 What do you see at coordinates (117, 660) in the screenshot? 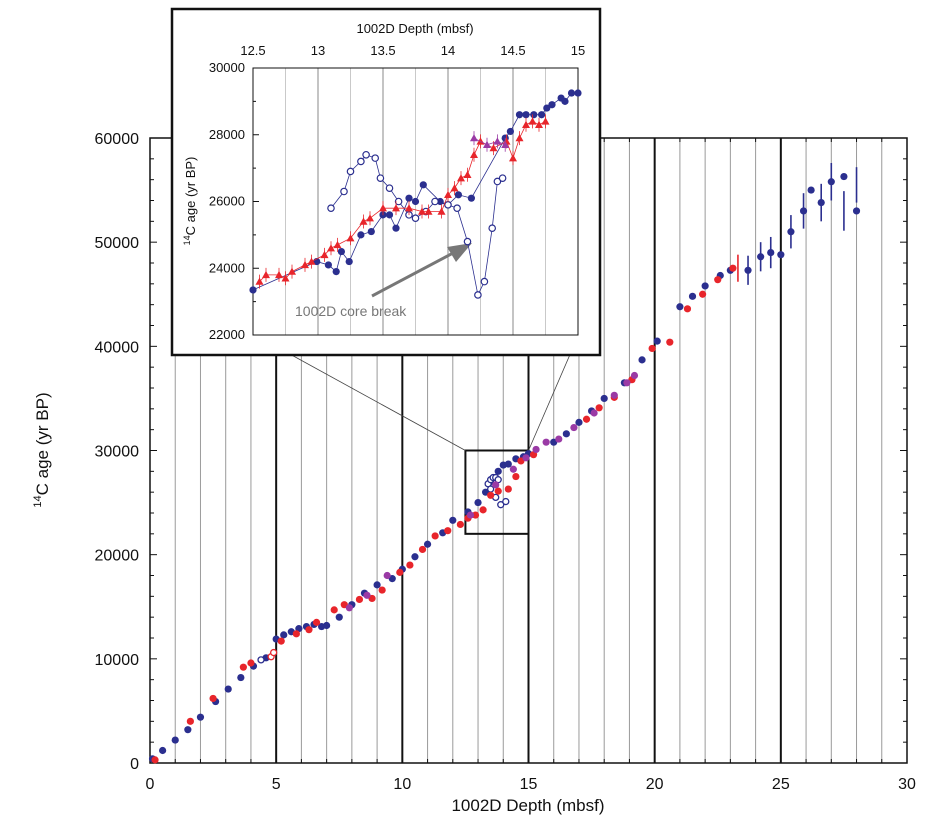
I see `main-y-tick-label: 10000` at bounding box center [117, 660].